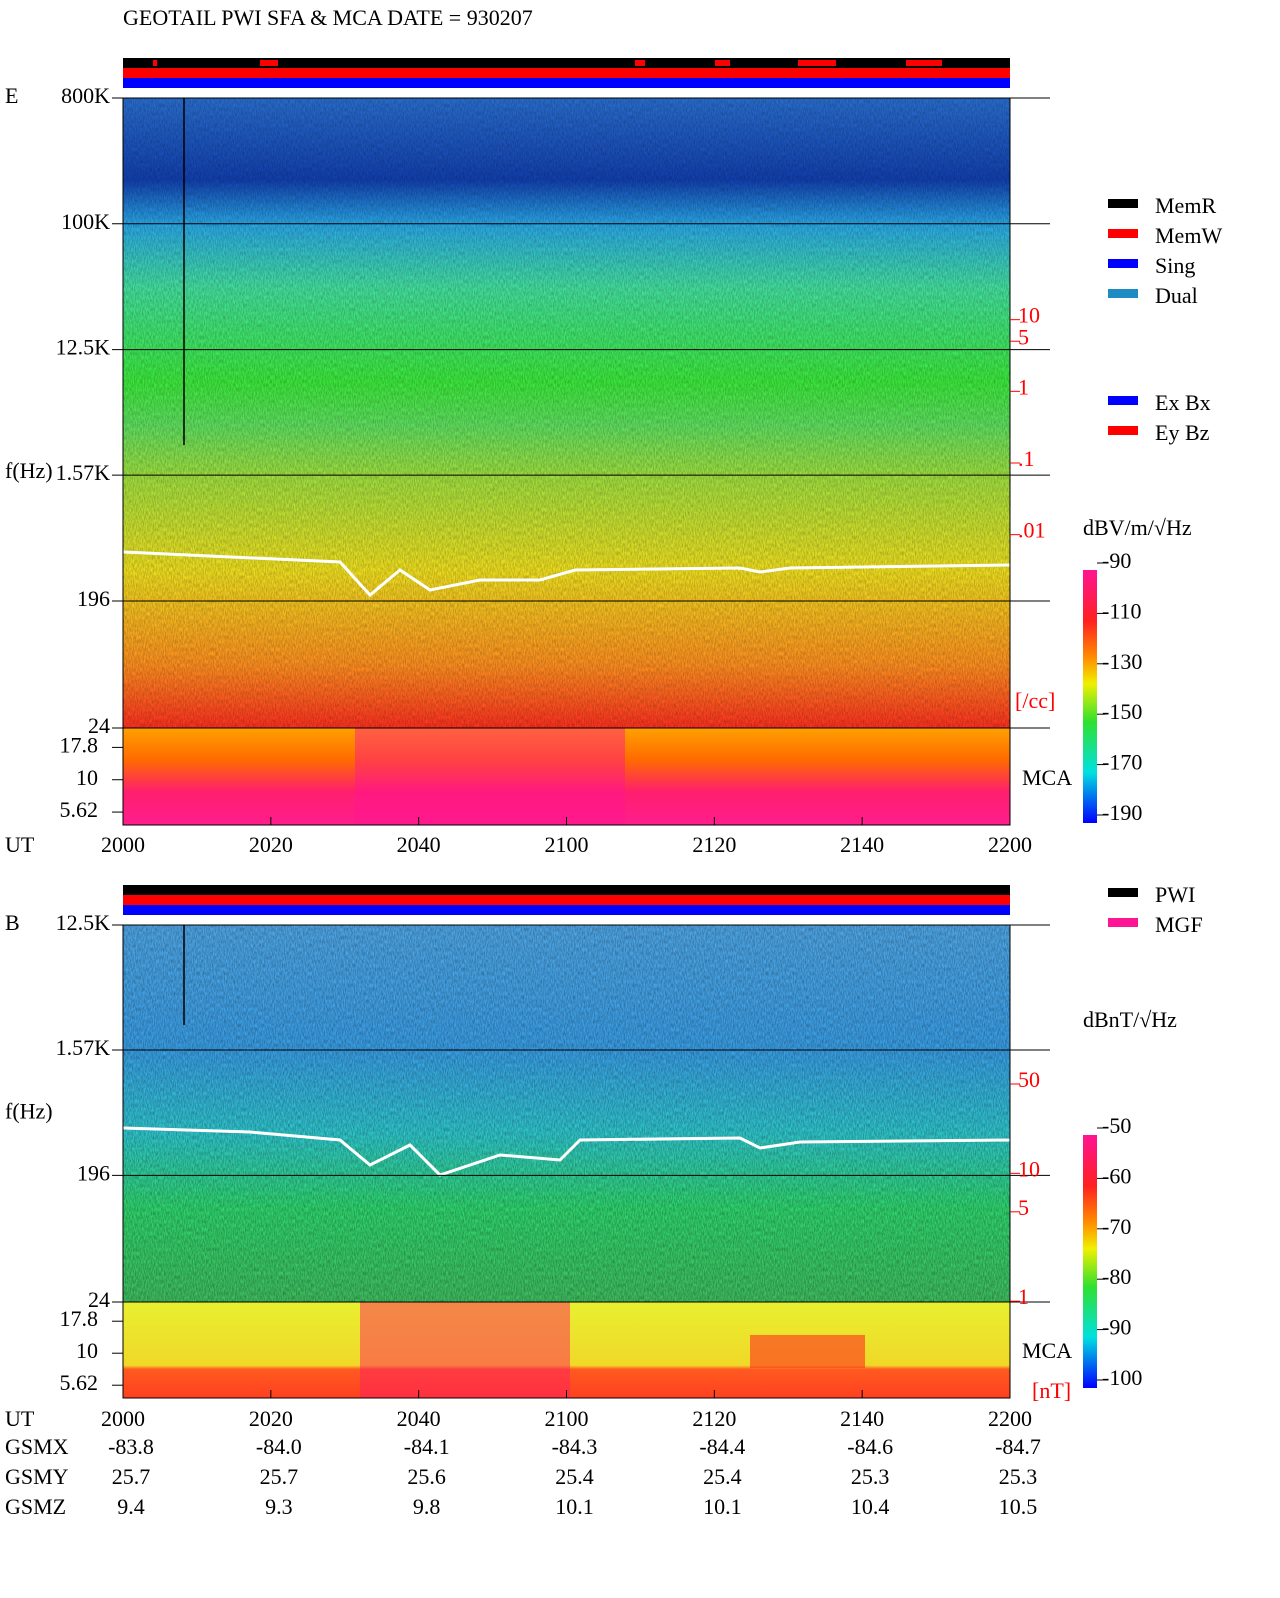 The width and height of the screenshot is (1280, 1598). Describe the element at coordinates (29, 470) in the screenshot. I see `y-axis-label: f(Hz)` at that location.